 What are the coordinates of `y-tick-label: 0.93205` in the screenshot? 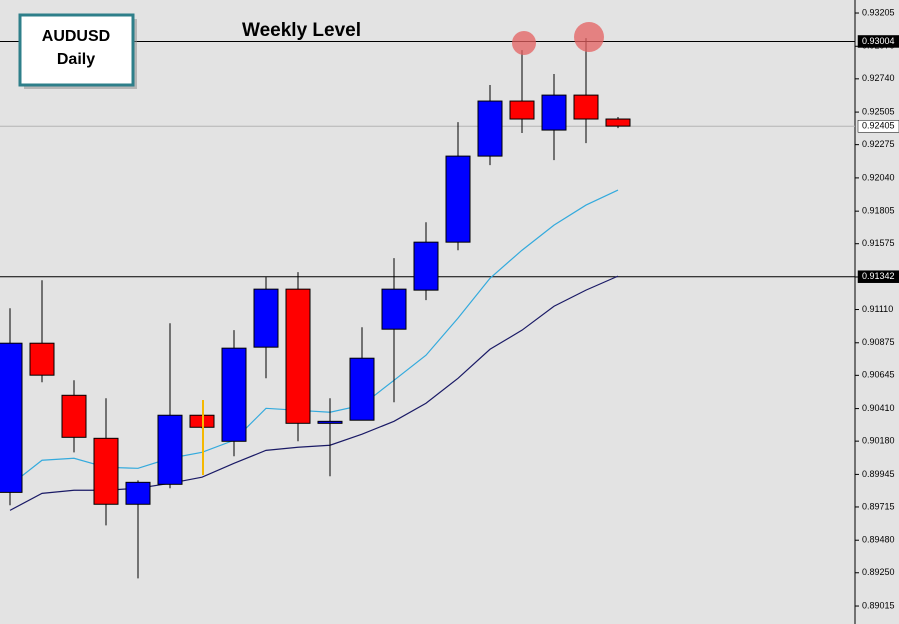 It's located at (878, 12).